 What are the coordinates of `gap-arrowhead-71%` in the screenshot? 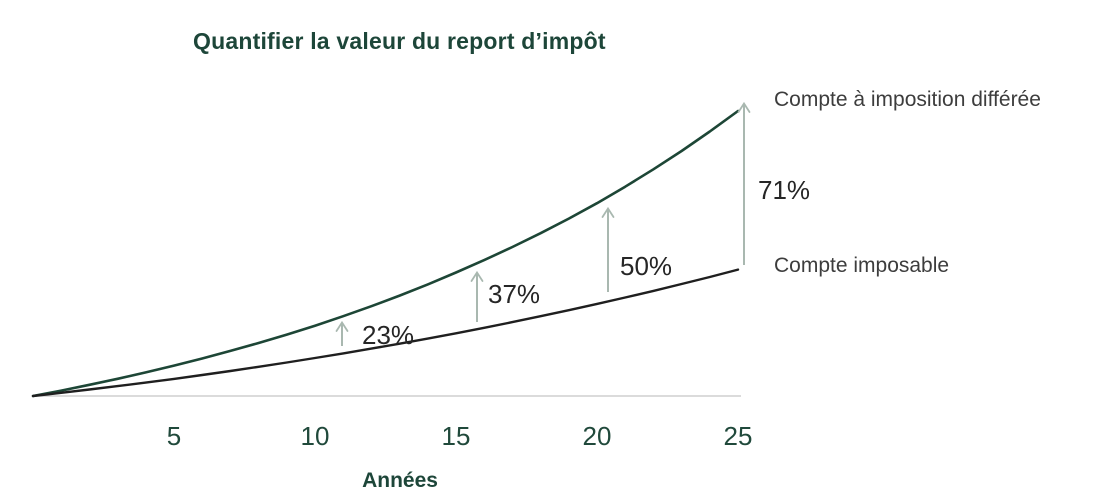 It's located at (744, 107).